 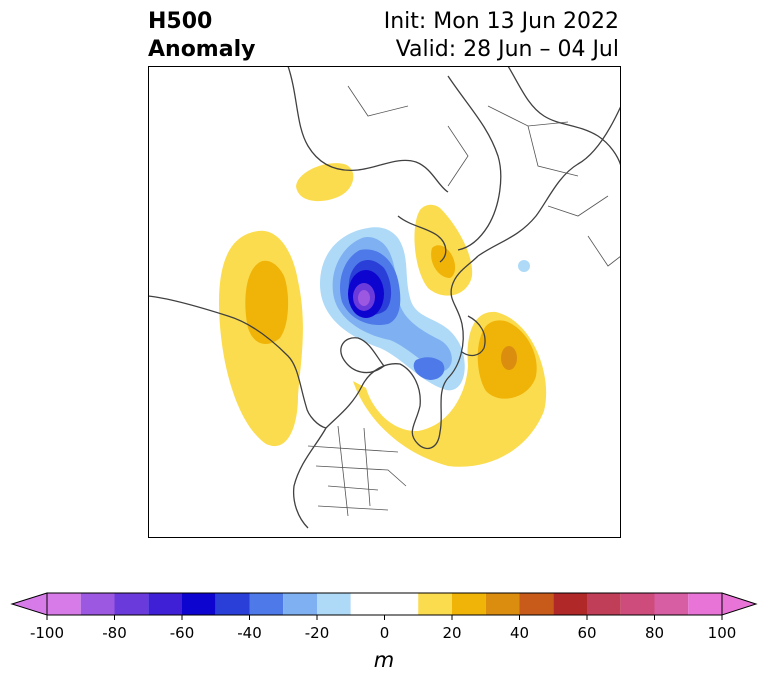 What do you see at coordinates (722, 633) in the screenshot?
I see `colorbar-tick-label: 100` at bounding box center [722, 633].